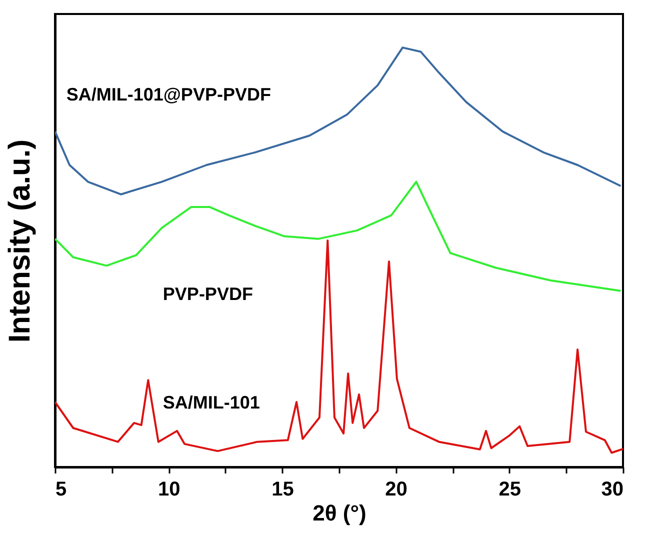  What do you see at coordinates (20, 241) in the screenshot?
I see `y-axis-title: Intensity (a.u.)` at bounding box center [20, 241].